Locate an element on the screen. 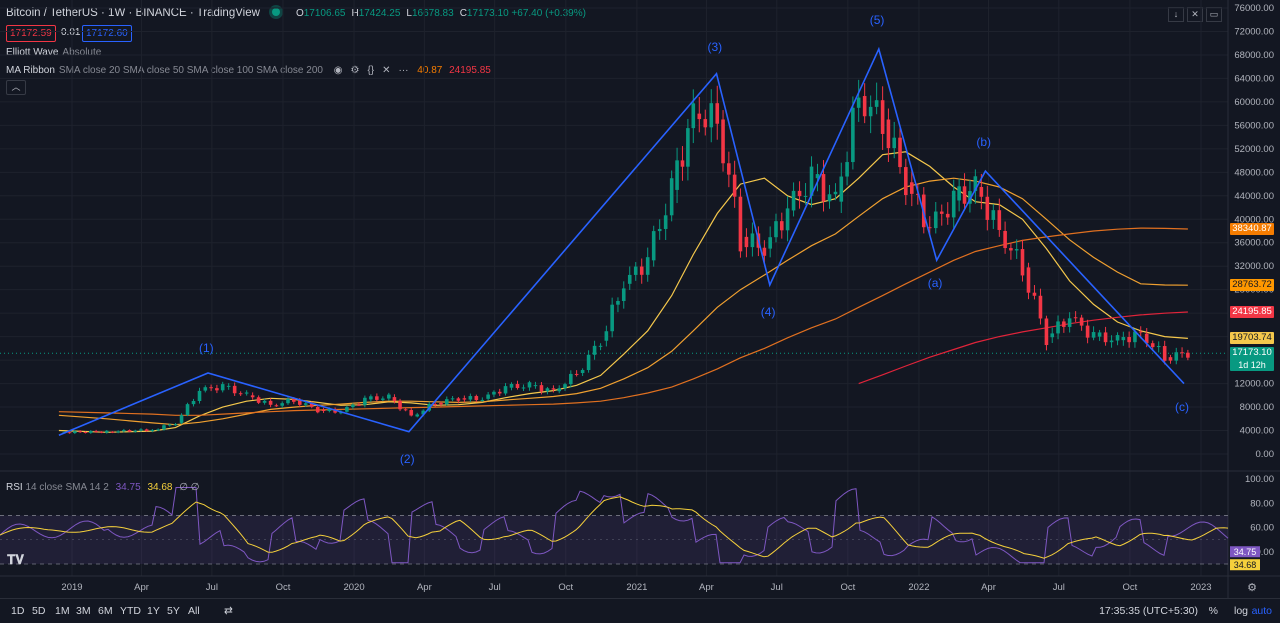  wave-label: (1) is located at coordinates (206, 348).